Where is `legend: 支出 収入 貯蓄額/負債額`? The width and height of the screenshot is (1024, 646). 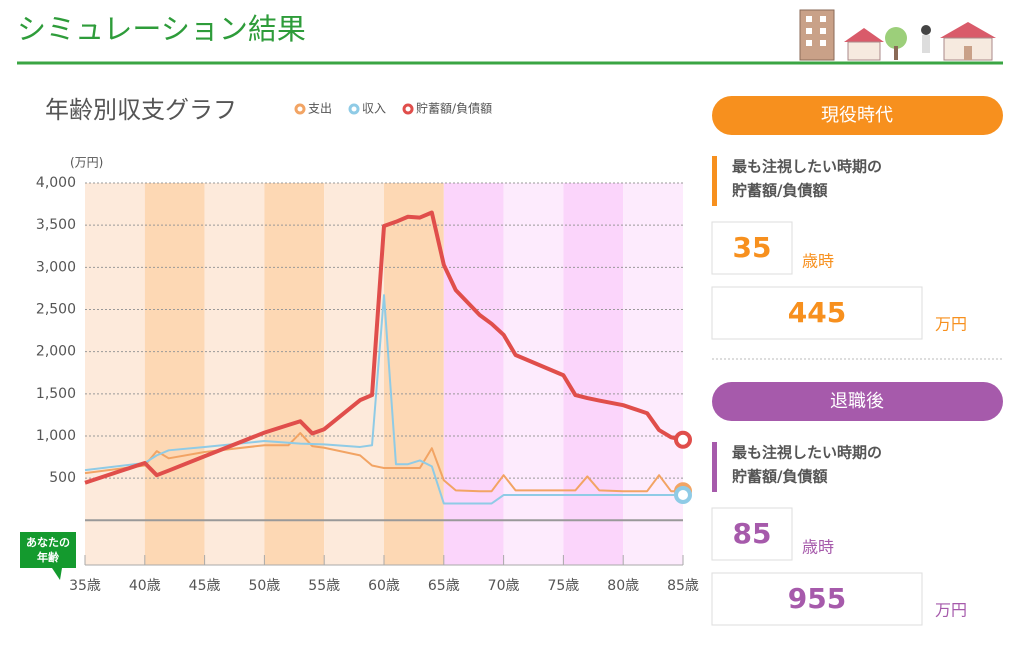 legend: 支出 収入 貯蓄額/負債額 is located at coordinates (393, 108).